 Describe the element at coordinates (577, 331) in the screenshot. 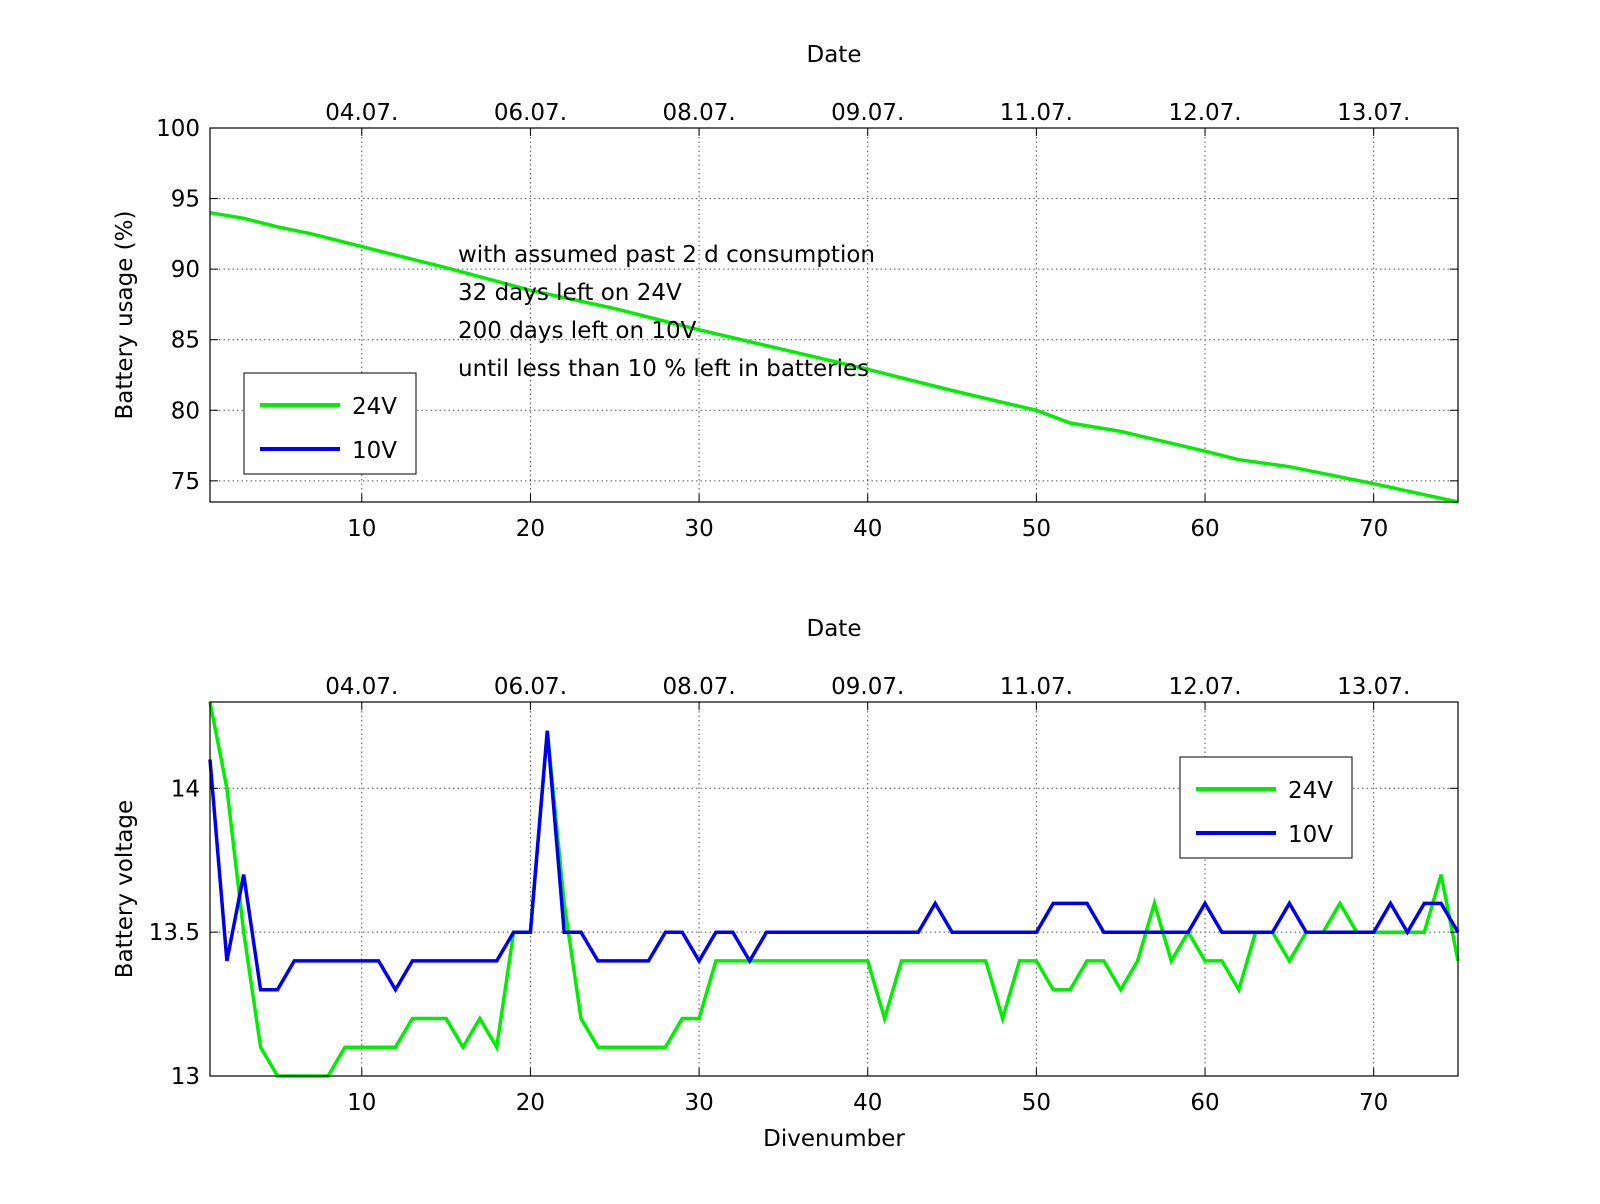

I see `annotation-line: 200 days left on 10V` at that location.